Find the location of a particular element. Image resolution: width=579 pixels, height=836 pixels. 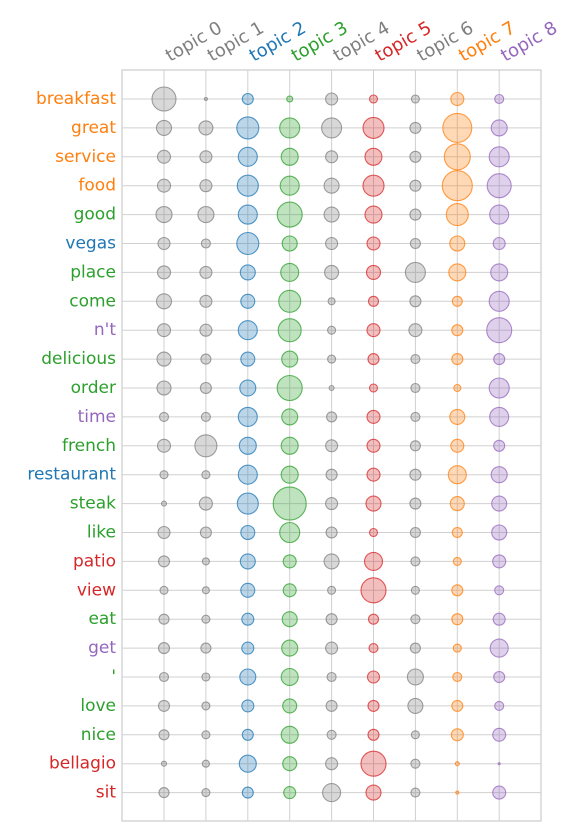

word-label: n't is located at coordinates (105, 330).